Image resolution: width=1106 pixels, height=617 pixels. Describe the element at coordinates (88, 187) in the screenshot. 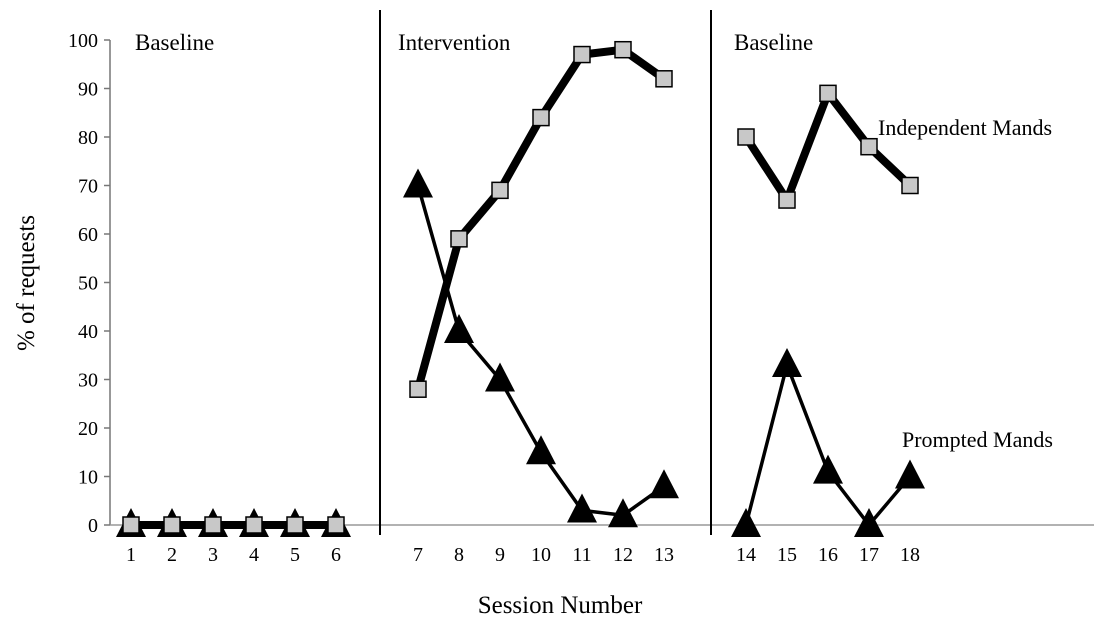

I see `y-tick-label: 70` at that location.